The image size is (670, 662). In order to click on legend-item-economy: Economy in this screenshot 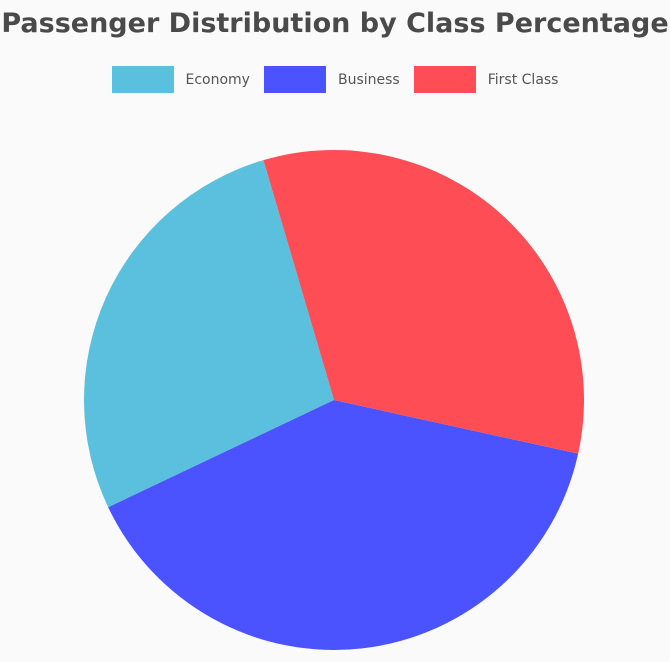, I will do `click(180, 79)`.